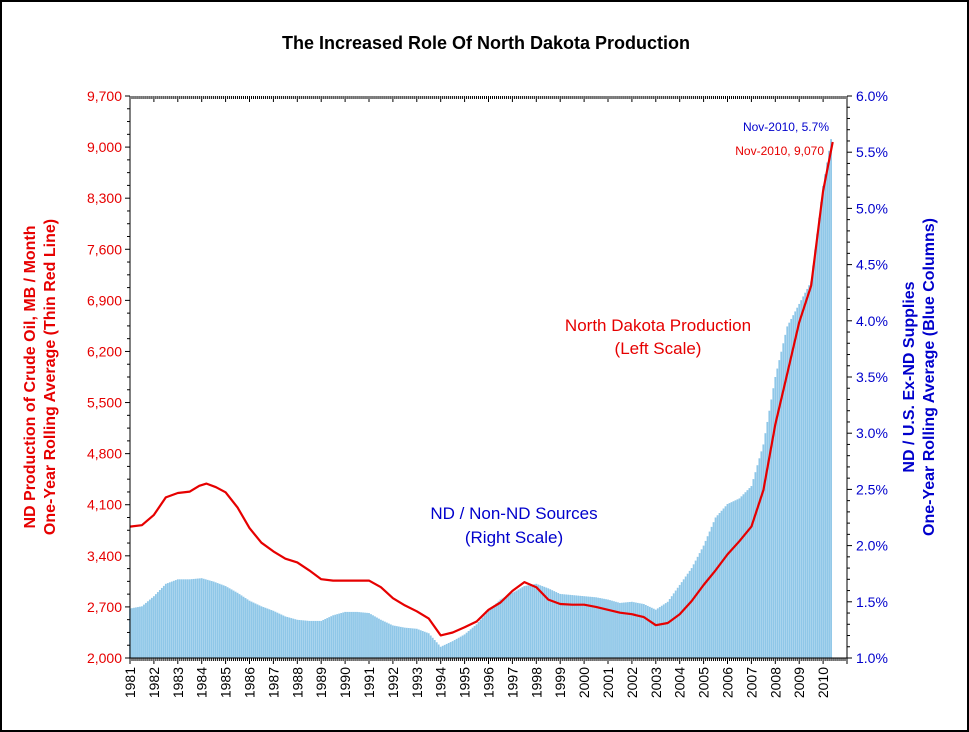  Describe the element at coordinates (50, 377) in the screenshot. I see `left-axis-title-line2: One-Year Rolling Average (Thin Red Line)` at that location.